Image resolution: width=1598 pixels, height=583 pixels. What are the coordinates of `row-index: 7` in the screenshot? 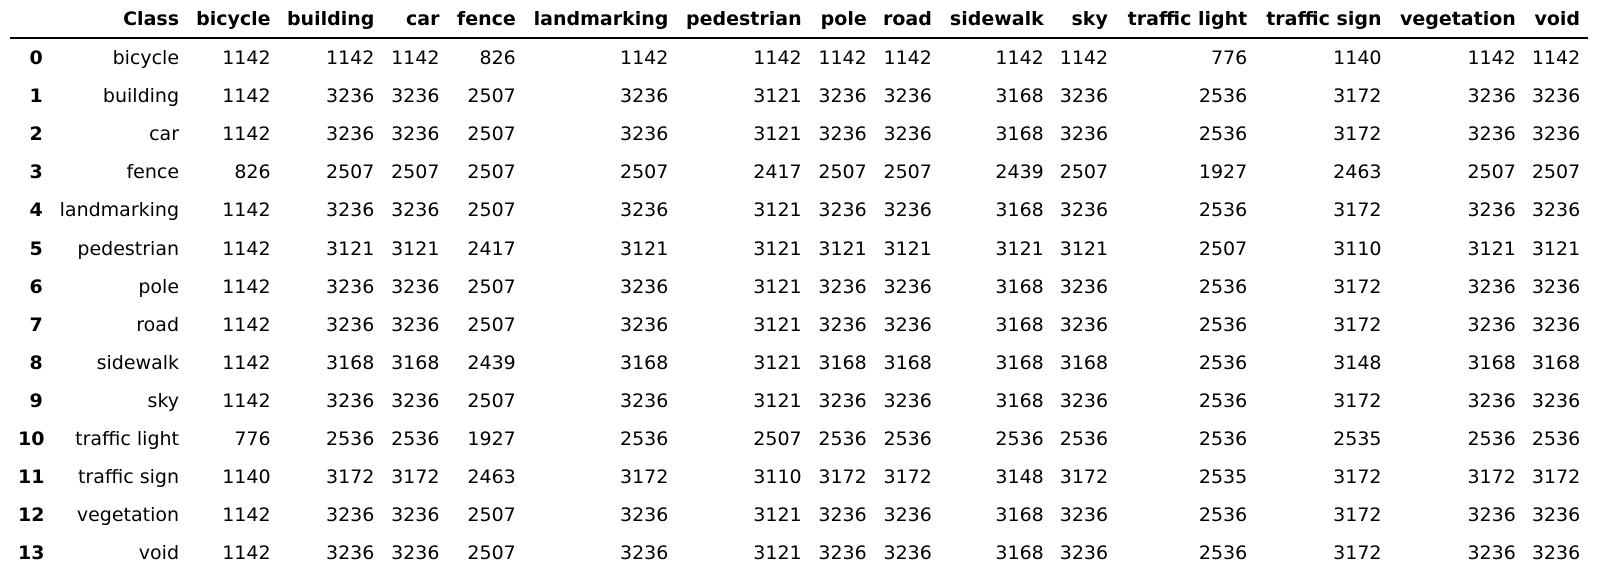 It's located at (36, 324).